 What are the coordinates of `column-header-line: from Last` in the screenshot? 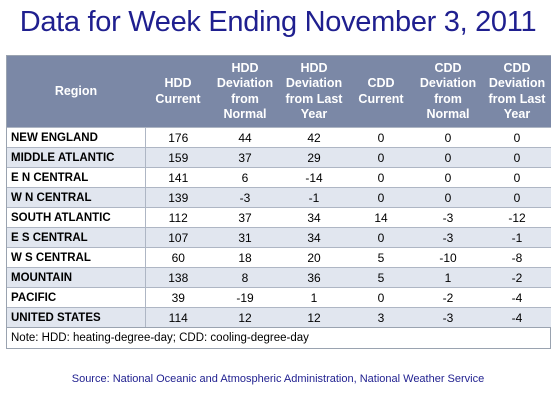 It's located at (314, 98).